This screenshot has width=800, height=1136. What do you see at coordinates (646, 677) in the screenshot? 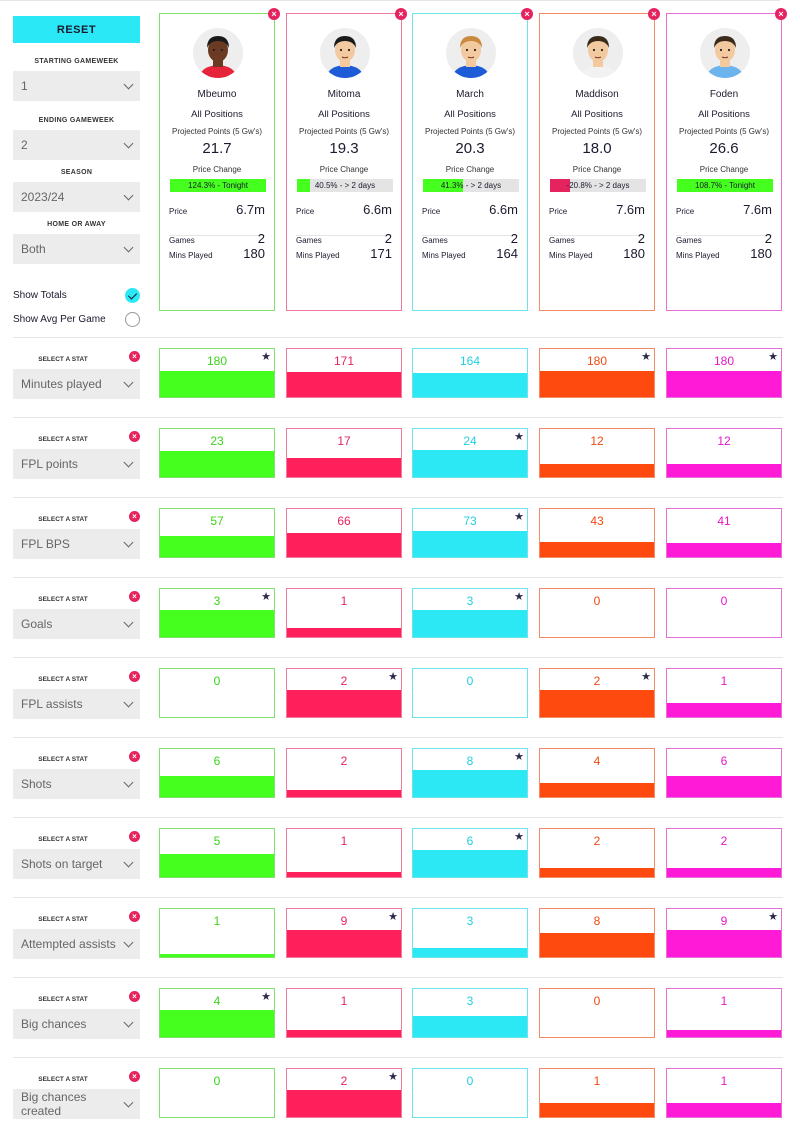
I see `star-icon: ★` at bounding box center [646, 677].